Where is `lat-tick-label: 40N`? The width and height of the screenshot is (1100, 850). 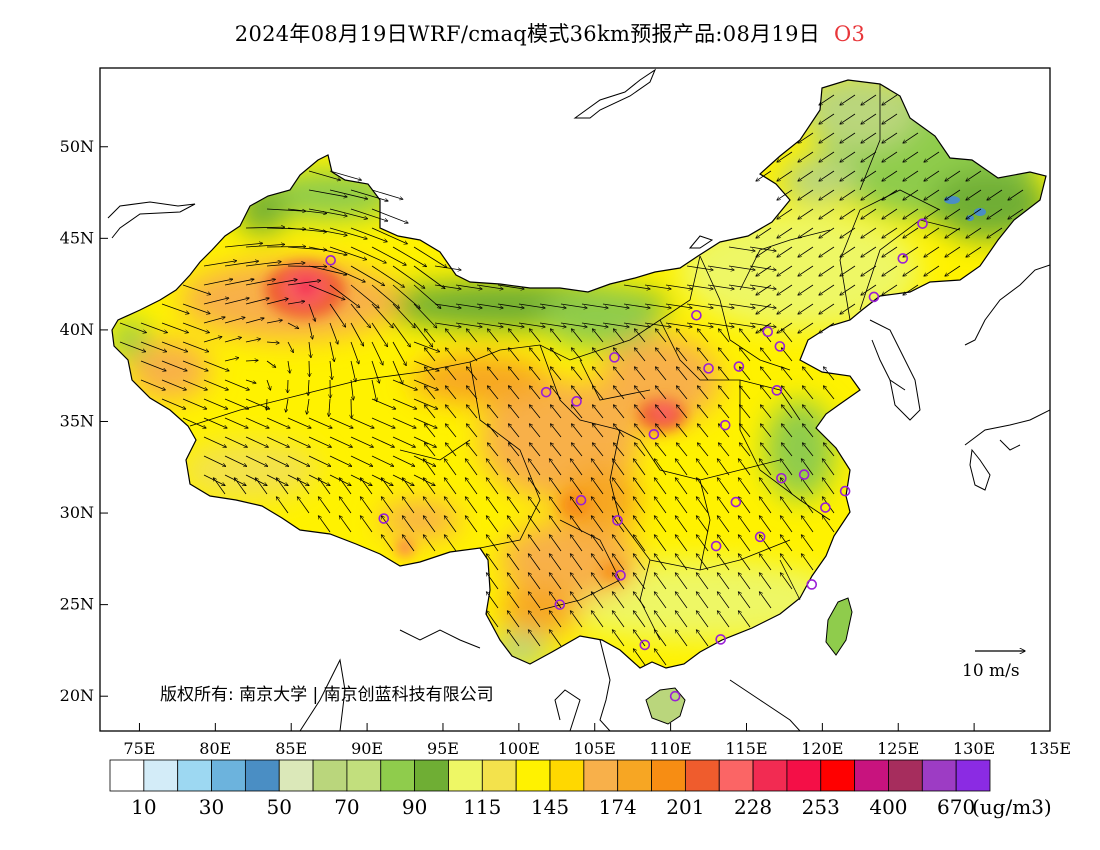 lat-tick-label: 40N is located at coordinates (77, 329).